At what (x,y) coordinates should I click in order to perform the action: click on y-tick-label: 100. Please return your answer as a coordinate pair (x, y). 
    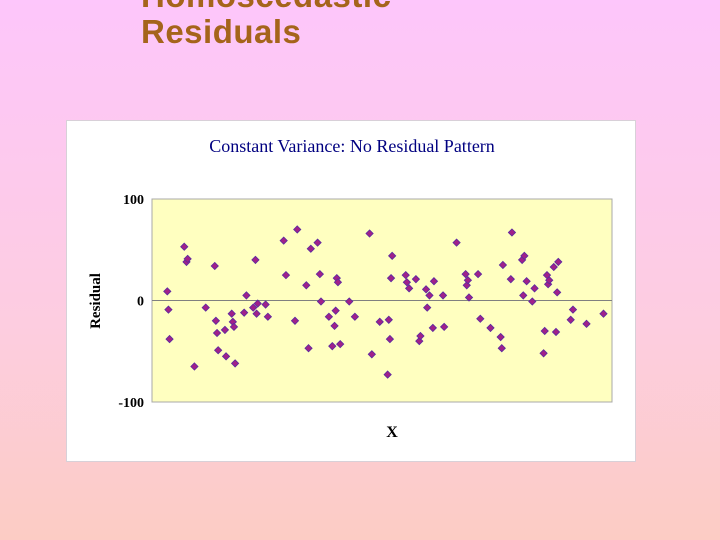
    Looking at the image, I should click on (133, 200).